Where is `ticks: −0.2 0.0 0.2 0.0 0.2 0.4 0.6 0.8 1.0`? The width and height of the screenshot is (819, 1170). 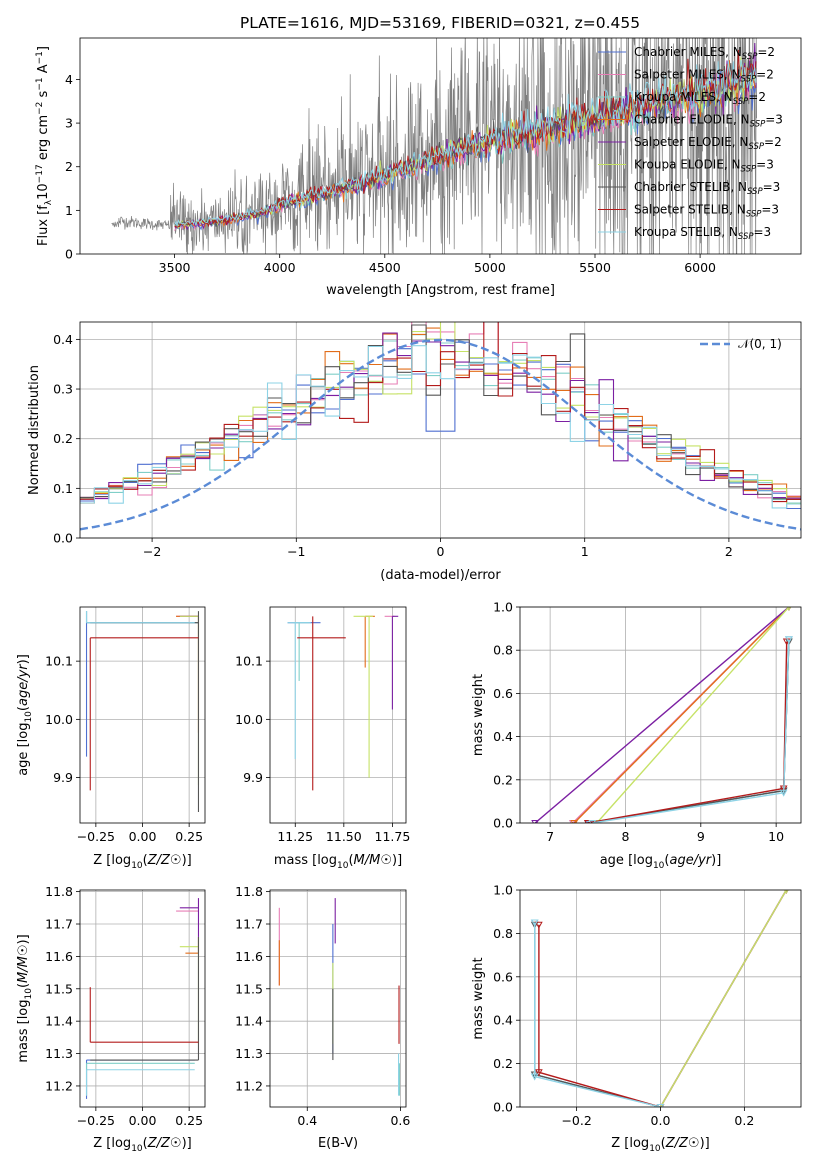 ticks: −0.2 0.0 0.2 0.0 0.2 0.4 0.6 0.8 1.0 is located at coordinates (623, 1006).